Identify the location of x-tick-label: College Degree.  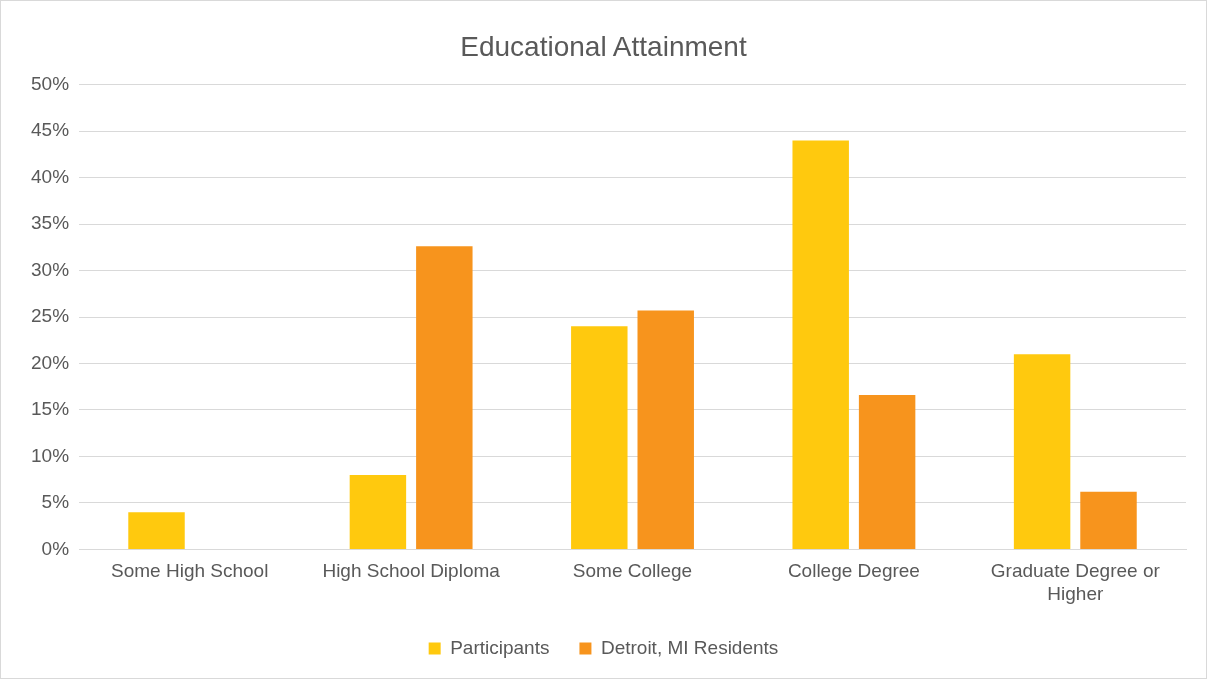
(853, 571).